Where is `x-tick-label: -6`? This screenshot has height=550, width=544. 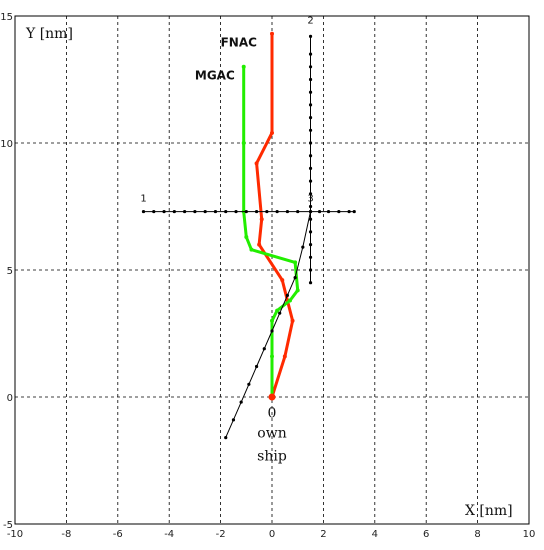
x-tick-label: -6 is located at coordinates (118, 534).